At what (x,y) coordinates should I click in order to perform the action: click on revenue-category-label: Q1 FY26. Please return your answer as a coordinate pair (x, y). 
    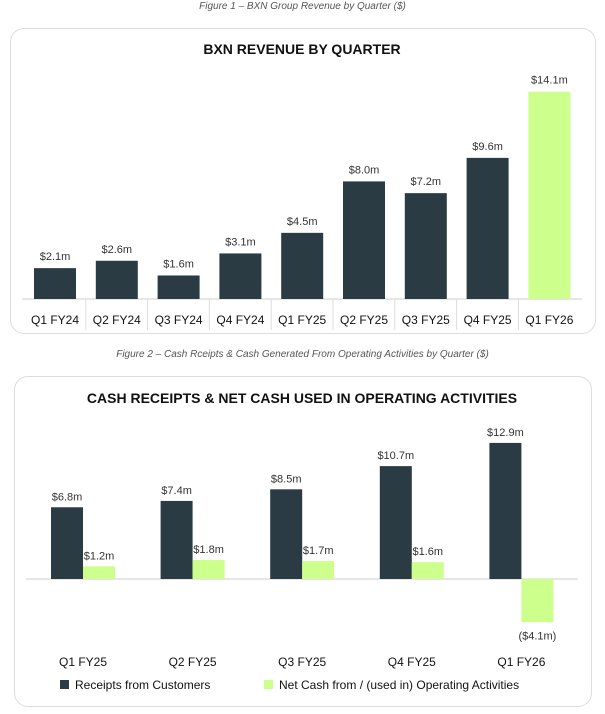
    Looking at the image, I should click on (549, 320).